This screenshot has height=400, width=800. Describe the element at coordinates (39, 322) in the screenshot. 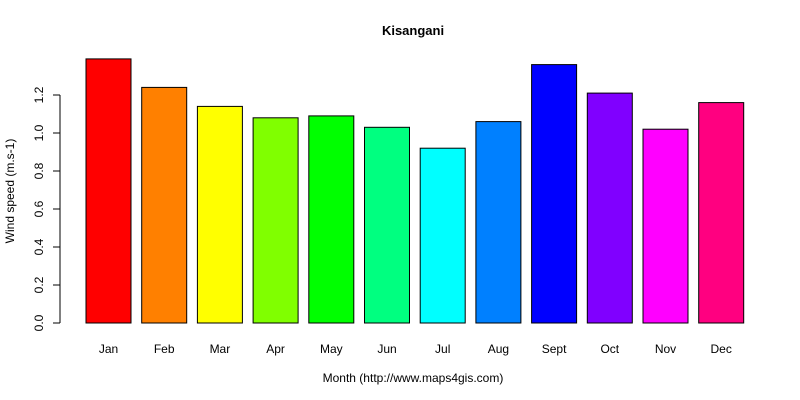

I see `y-tick-label: 0.0` at that location.